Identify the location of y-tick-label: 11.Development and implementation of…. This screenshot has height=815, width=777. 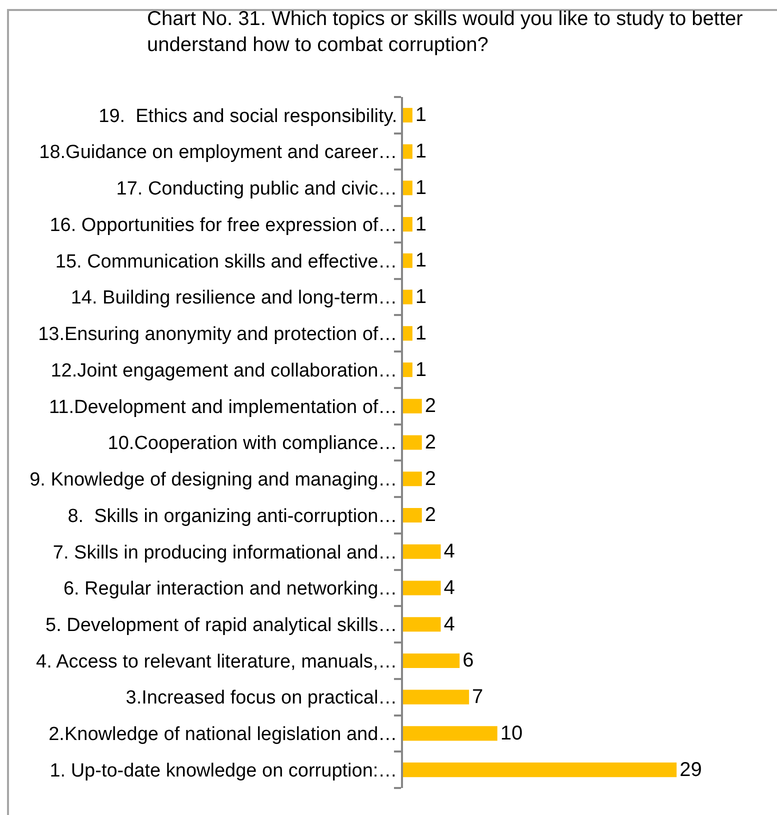
(223, 407).